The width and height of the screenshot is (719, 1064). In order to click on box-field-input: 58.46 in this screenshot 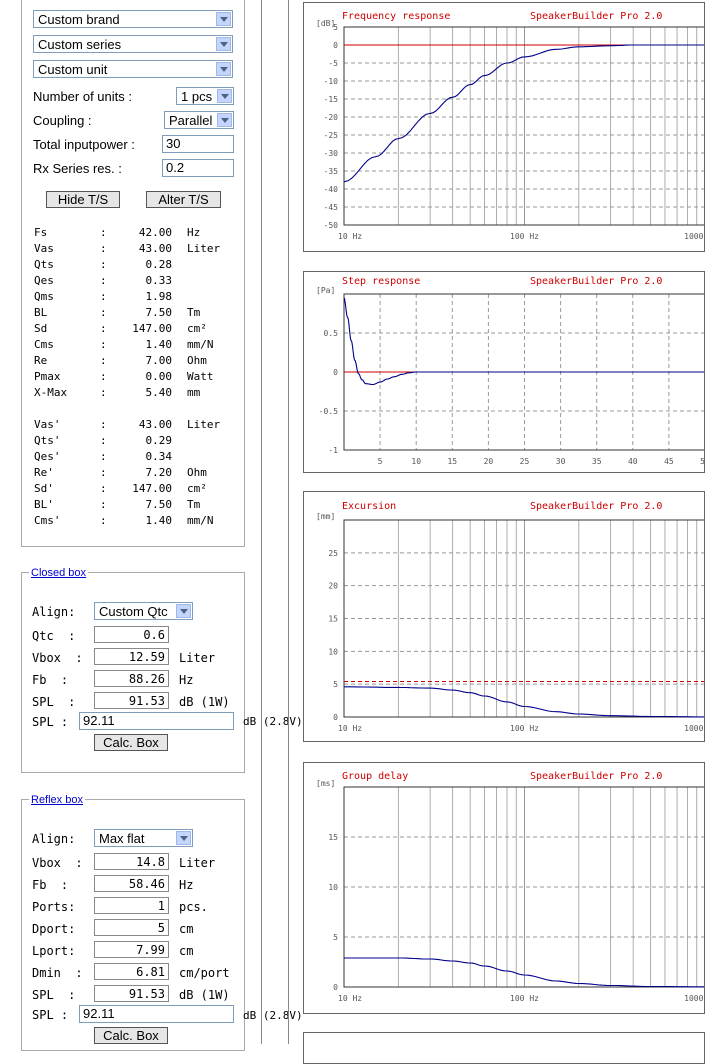, I will do `click(131, 883)`.